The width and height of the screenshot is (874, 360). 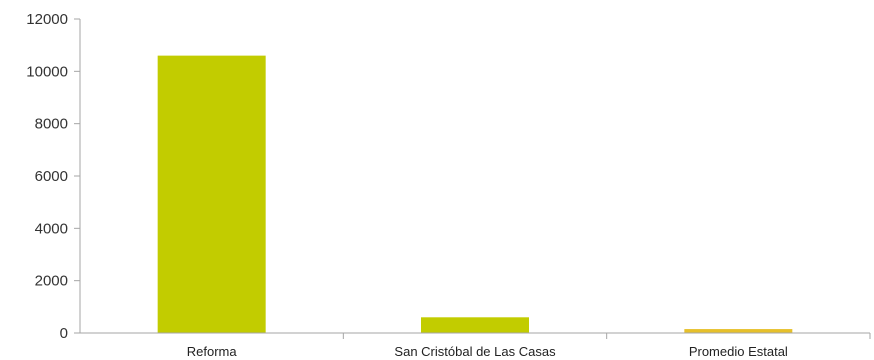 What do you see at coordinates (738, 331) in the screenshot?
I see `bar-promedio-estatal` at bounding box center [738, 331].